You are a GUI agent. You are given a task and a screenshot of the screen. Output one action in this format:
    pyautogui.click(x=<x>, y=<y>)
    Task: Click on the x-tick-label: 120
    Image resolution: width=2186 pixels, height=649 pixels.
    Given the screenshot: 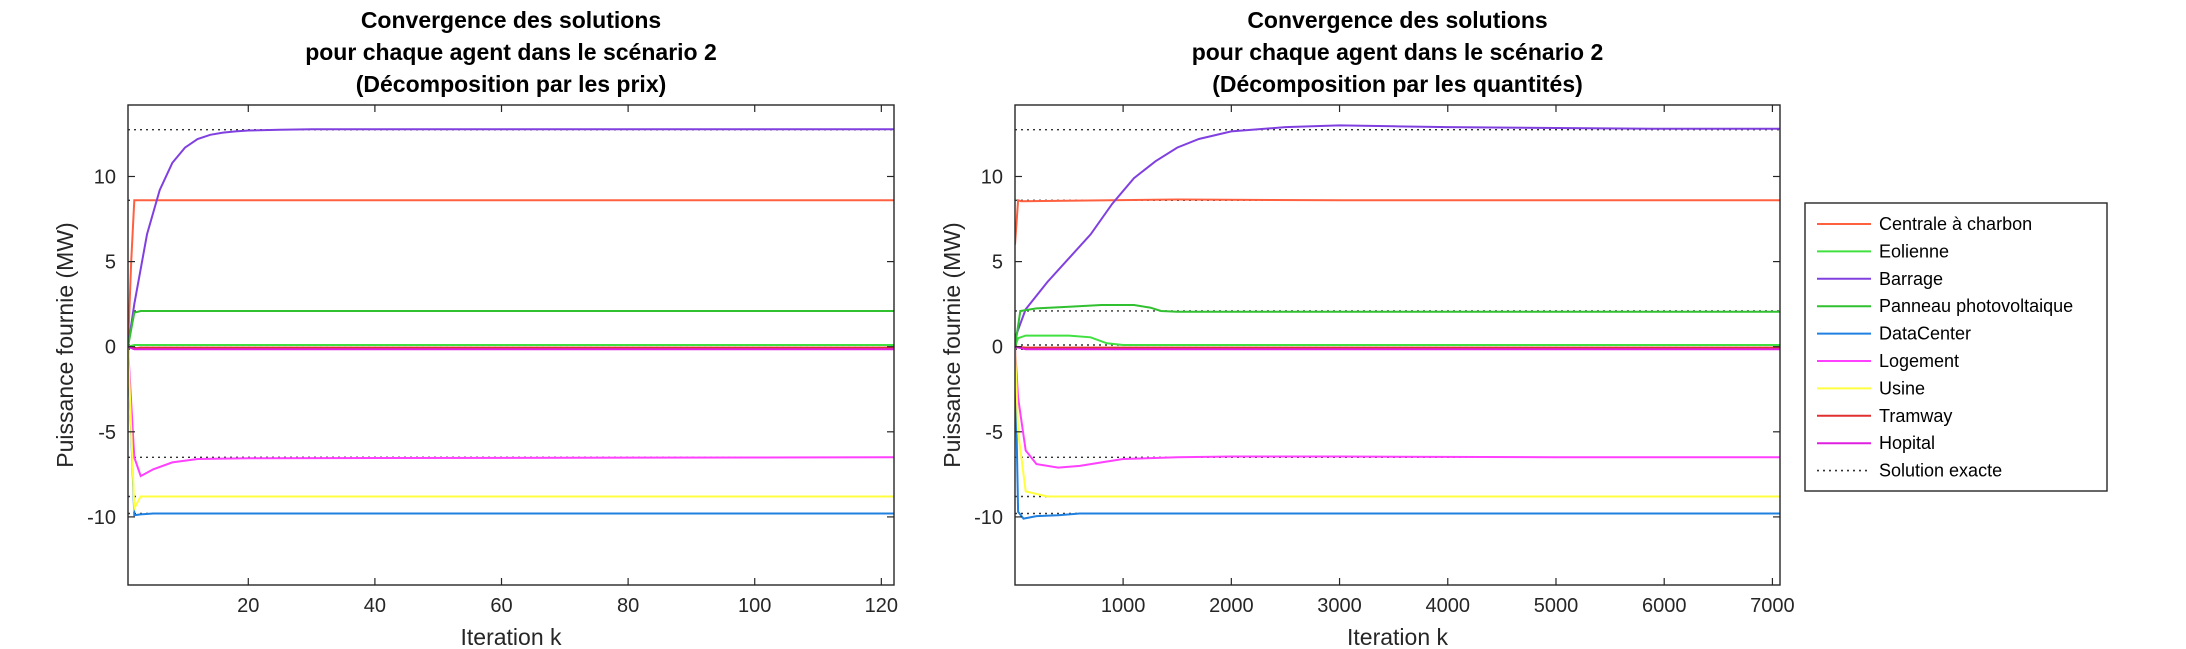 What is the action you would take?
    pyautogui.click(x=881, y=606)
    